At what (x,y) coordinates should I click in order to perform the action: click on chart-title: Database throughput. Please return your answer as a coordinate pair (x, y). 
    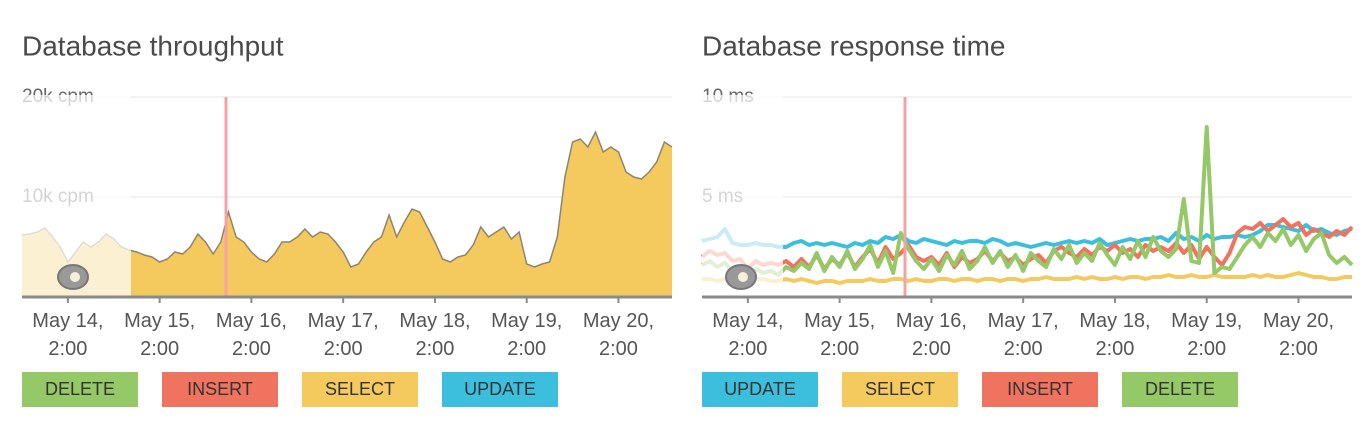
    Looking at the image, I should click on (153, 45).